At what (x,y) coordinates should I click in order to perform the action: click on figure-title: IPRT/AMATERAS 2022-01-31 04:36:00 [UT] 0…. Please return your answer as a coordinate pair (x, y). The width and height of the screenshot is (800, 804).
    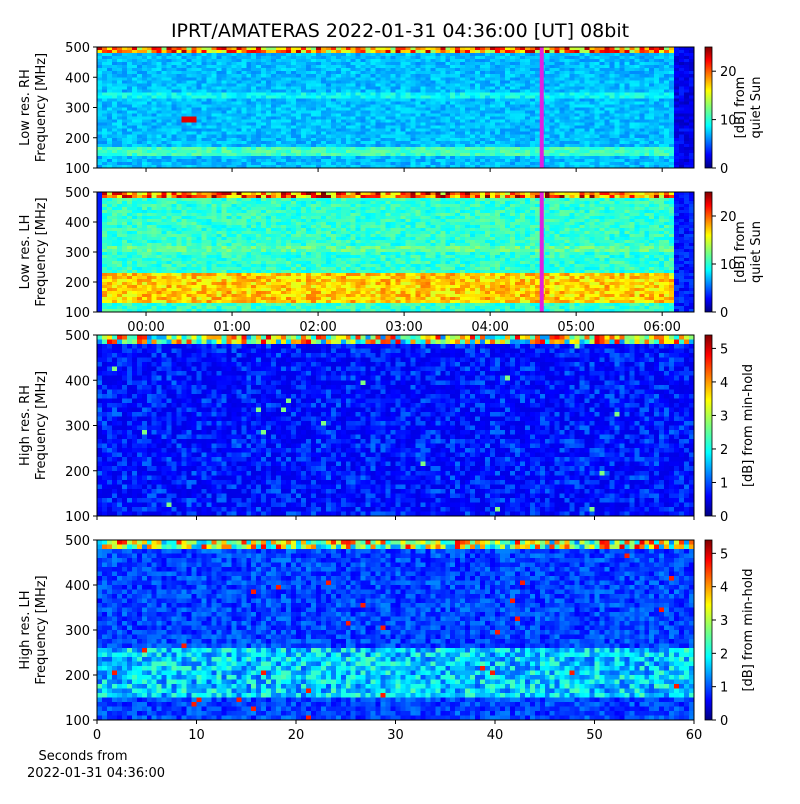
    Looking at the image, I should click on (400, 31).